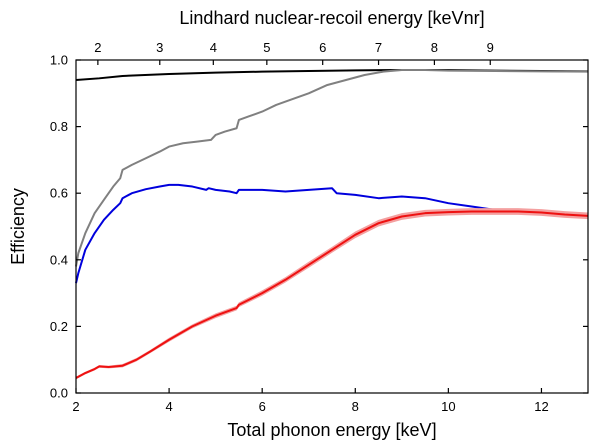 Image resolution: width=590 pixels, height=443 pixels. Describe the element at coordinates (355, 406) in the screenshot. I see `x-tick-label: 8` at that location.